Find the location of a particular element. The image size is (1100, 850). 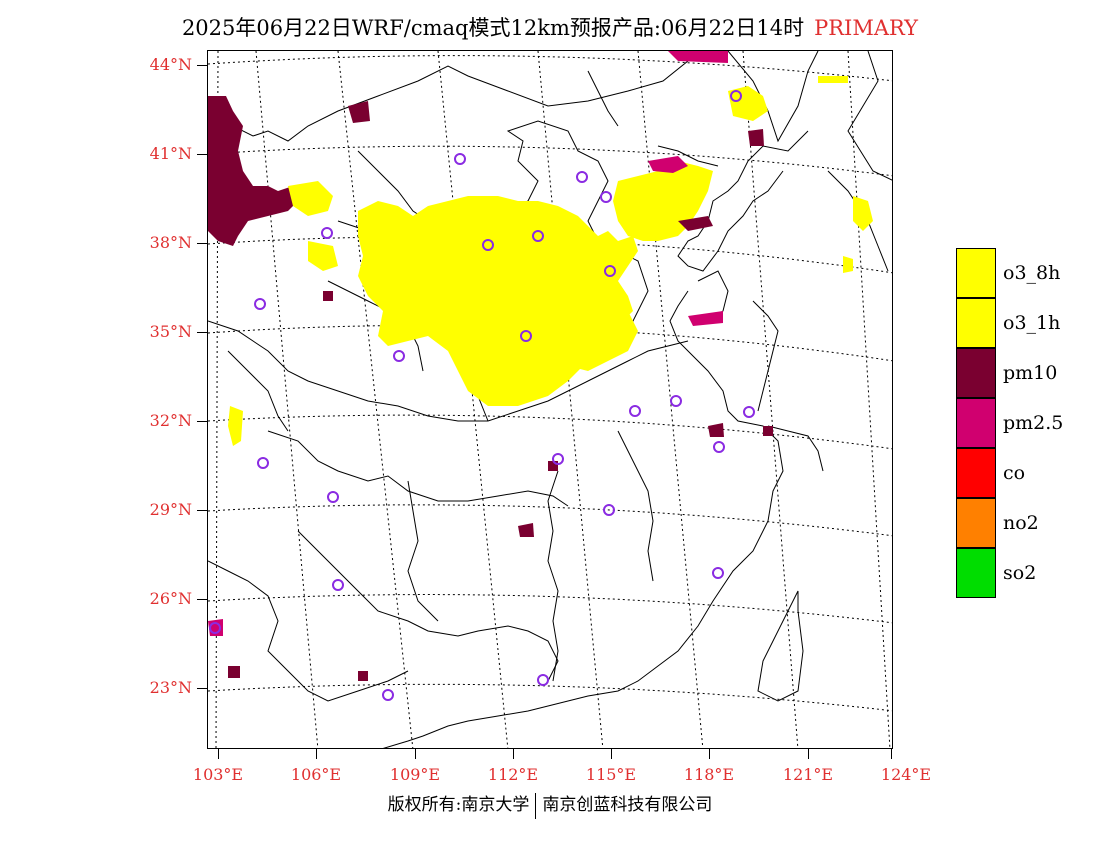

copyright-divider is located at coordinates (536, 805).